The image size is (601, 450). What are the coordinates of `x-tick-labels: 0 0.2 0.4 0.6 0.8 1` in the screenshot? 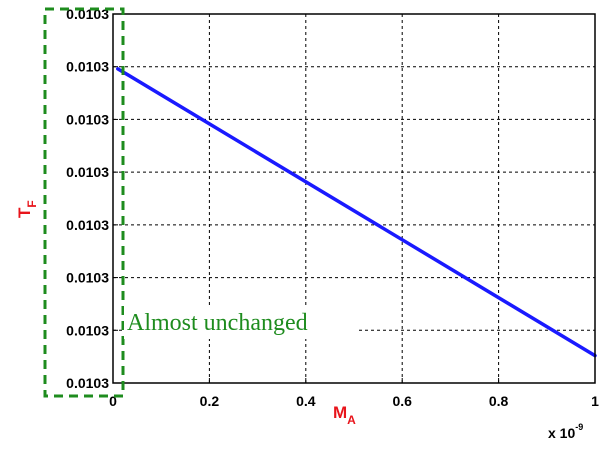 It's located at (354, 401).